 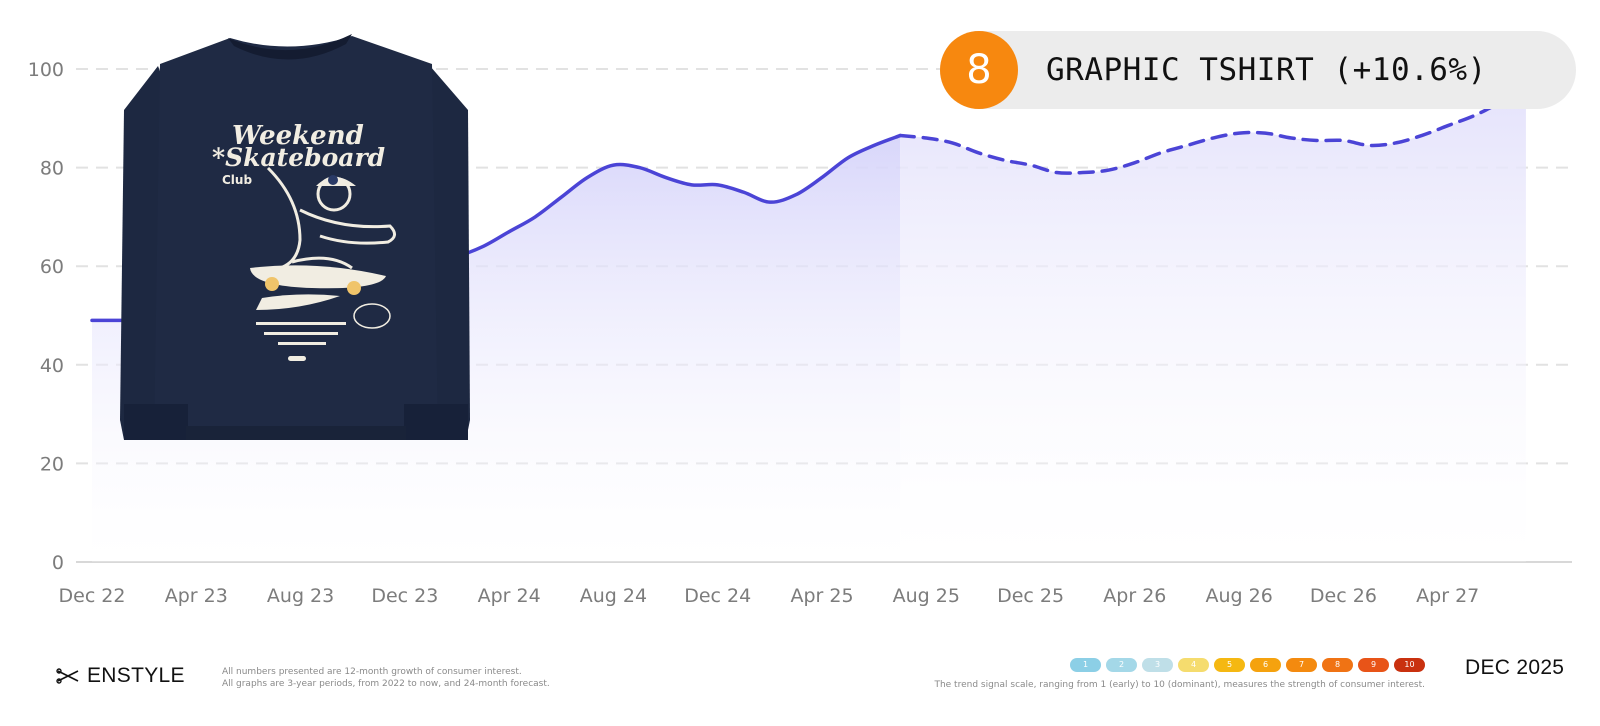 I want to click on scale-pill-5: 5, so click(x=1229, y=665).